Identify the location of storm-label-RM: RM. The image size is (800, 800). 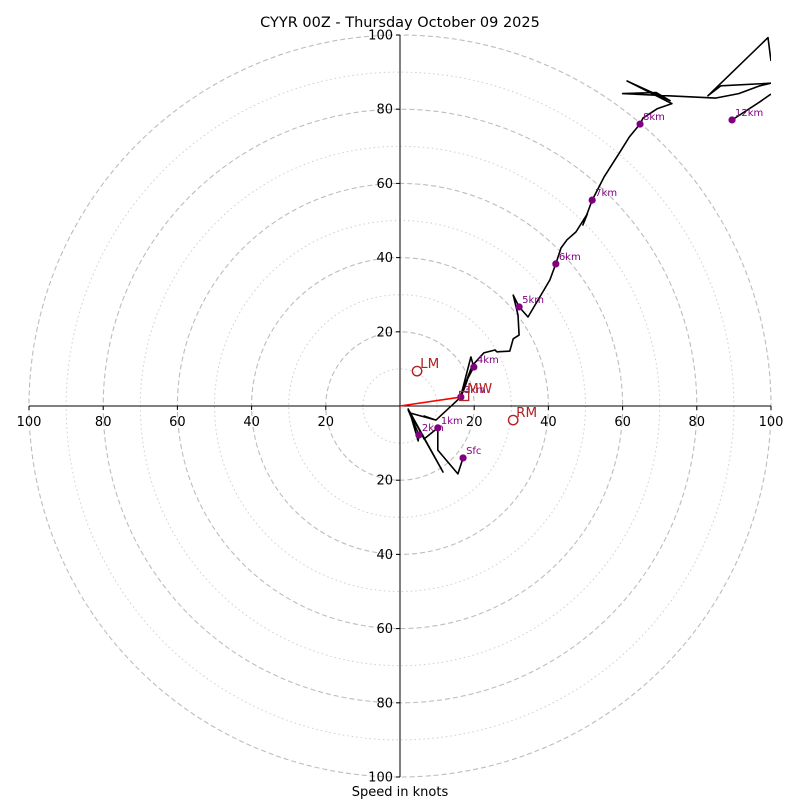
(526, 413).